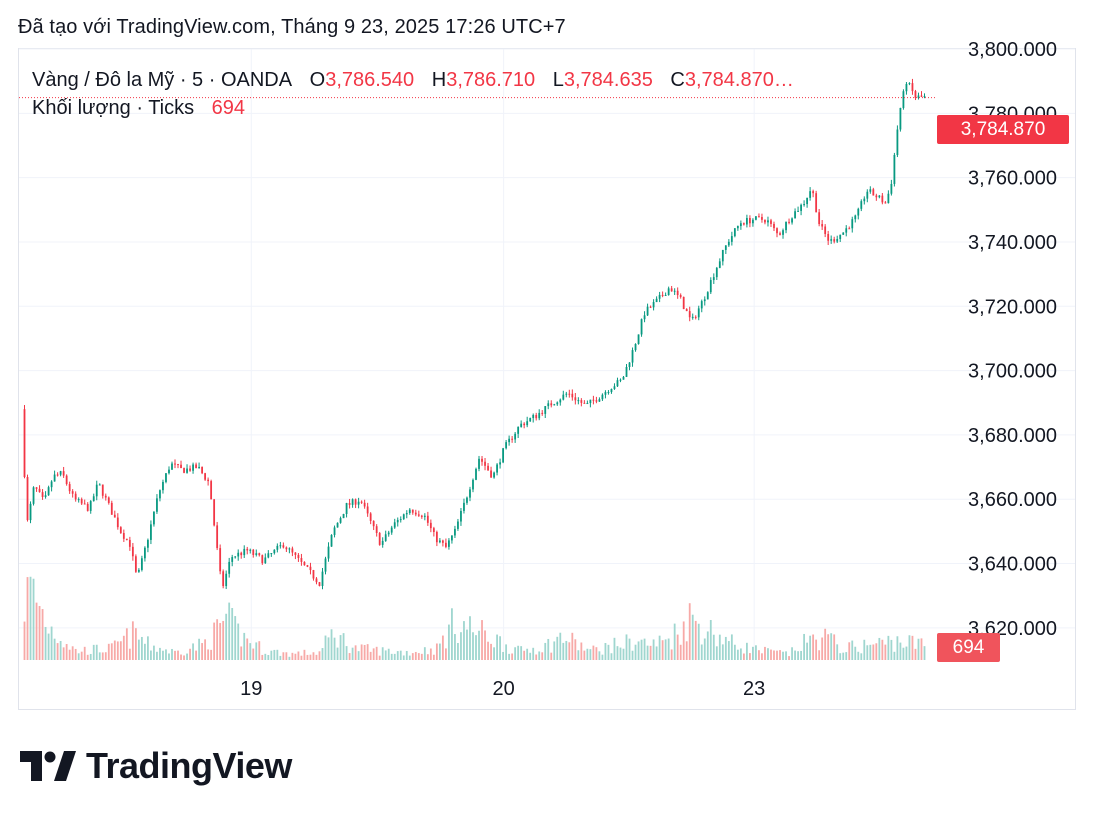  I want to click on open-label: O, so click(317, 80).